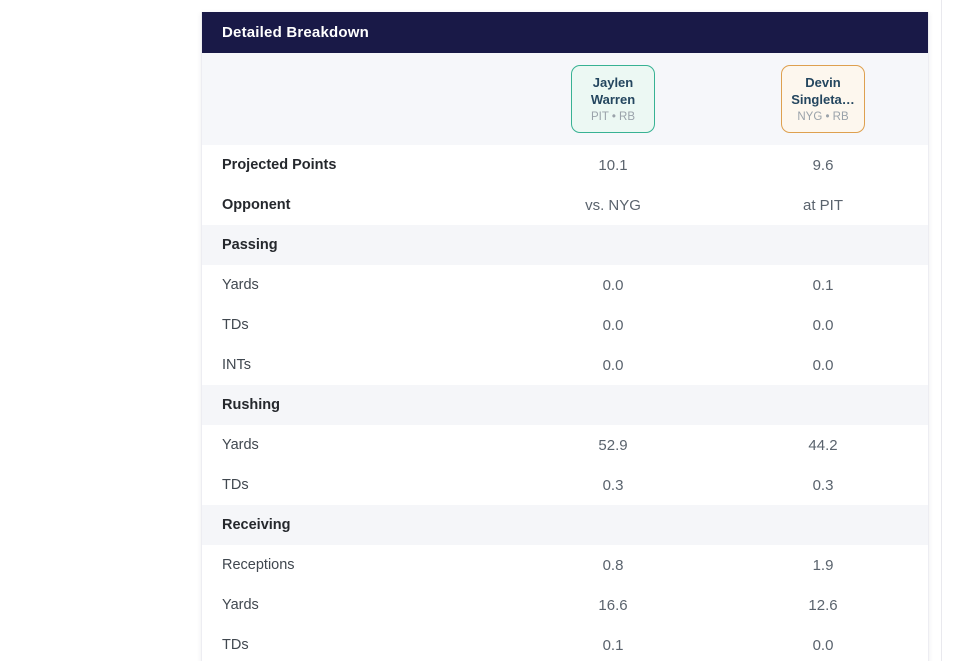  What do you see at coordinates (565, 485) in the screenshot?
I see `stat-row-rushing-tds: TDs 0.3 0.3` at bounding box center [565, 485].